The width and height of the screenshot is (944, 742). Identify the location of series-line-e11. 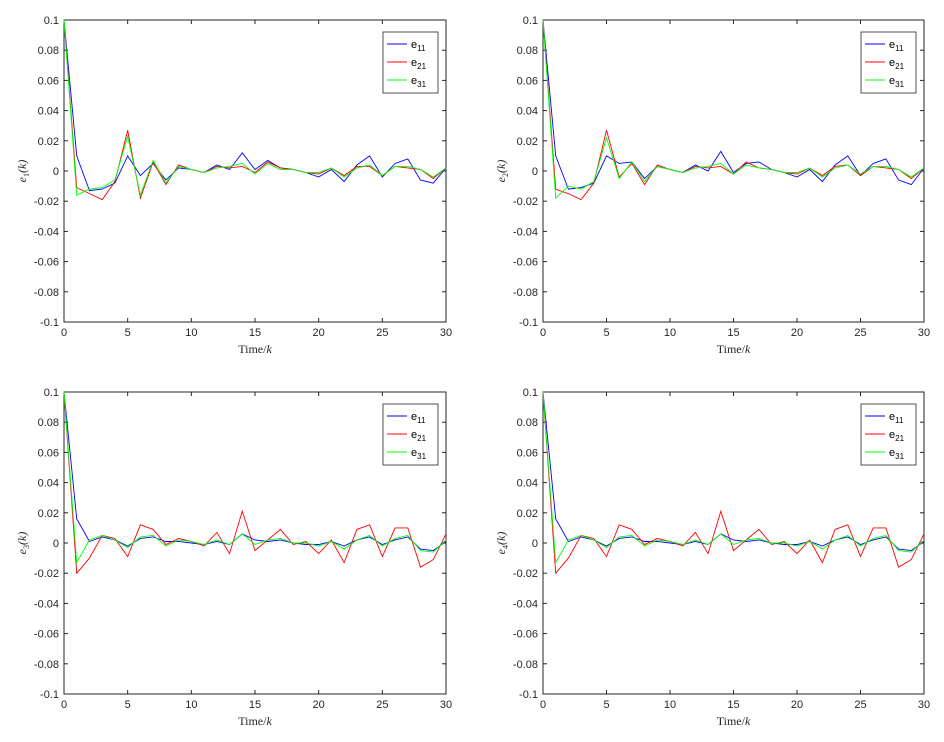
(255, 471).